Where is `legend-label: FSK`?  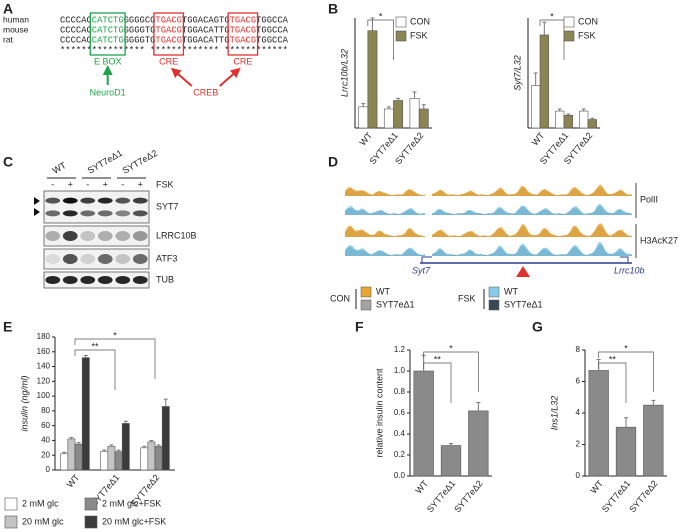 legend-label: FSK is located at coordinates (587, 35).